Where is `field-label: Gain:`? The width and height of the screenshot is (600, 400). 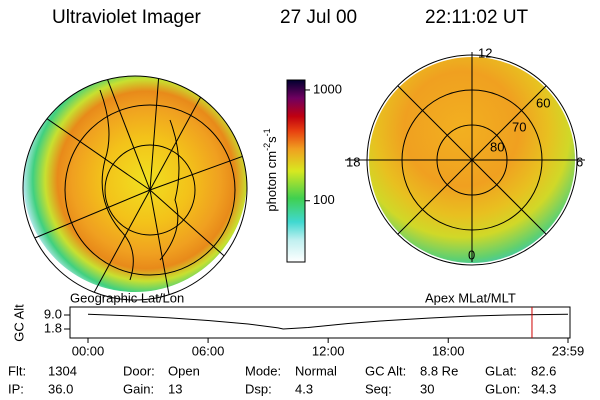
field-label: Gain: is located at coordinates (138, 388).